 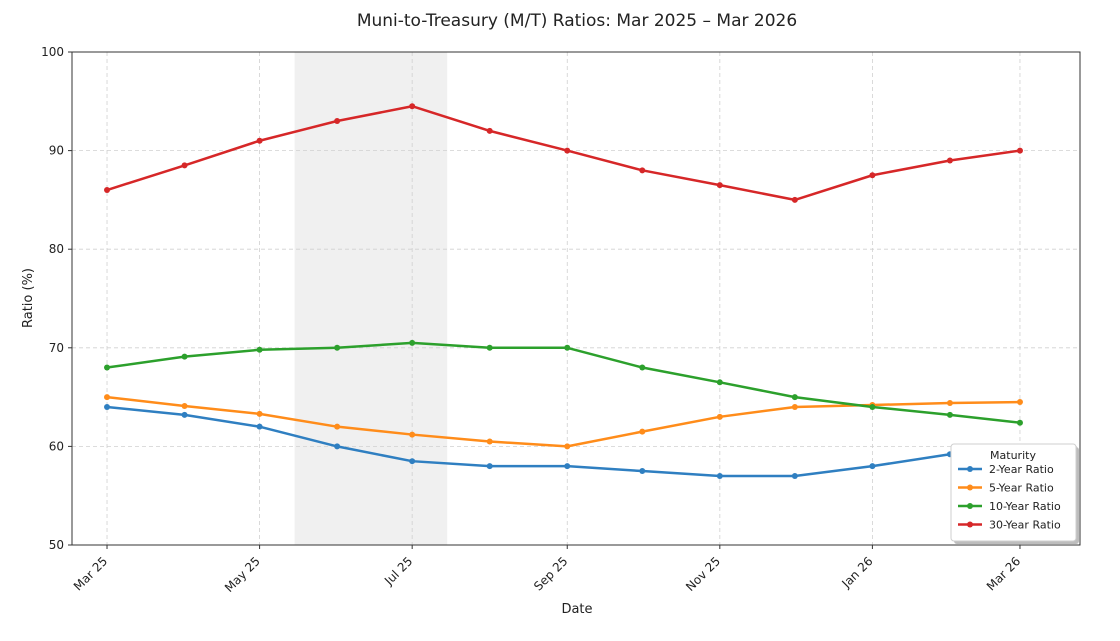 I want to click on legend-label: 5-Year Ratio, so click(x=1021, y=488).